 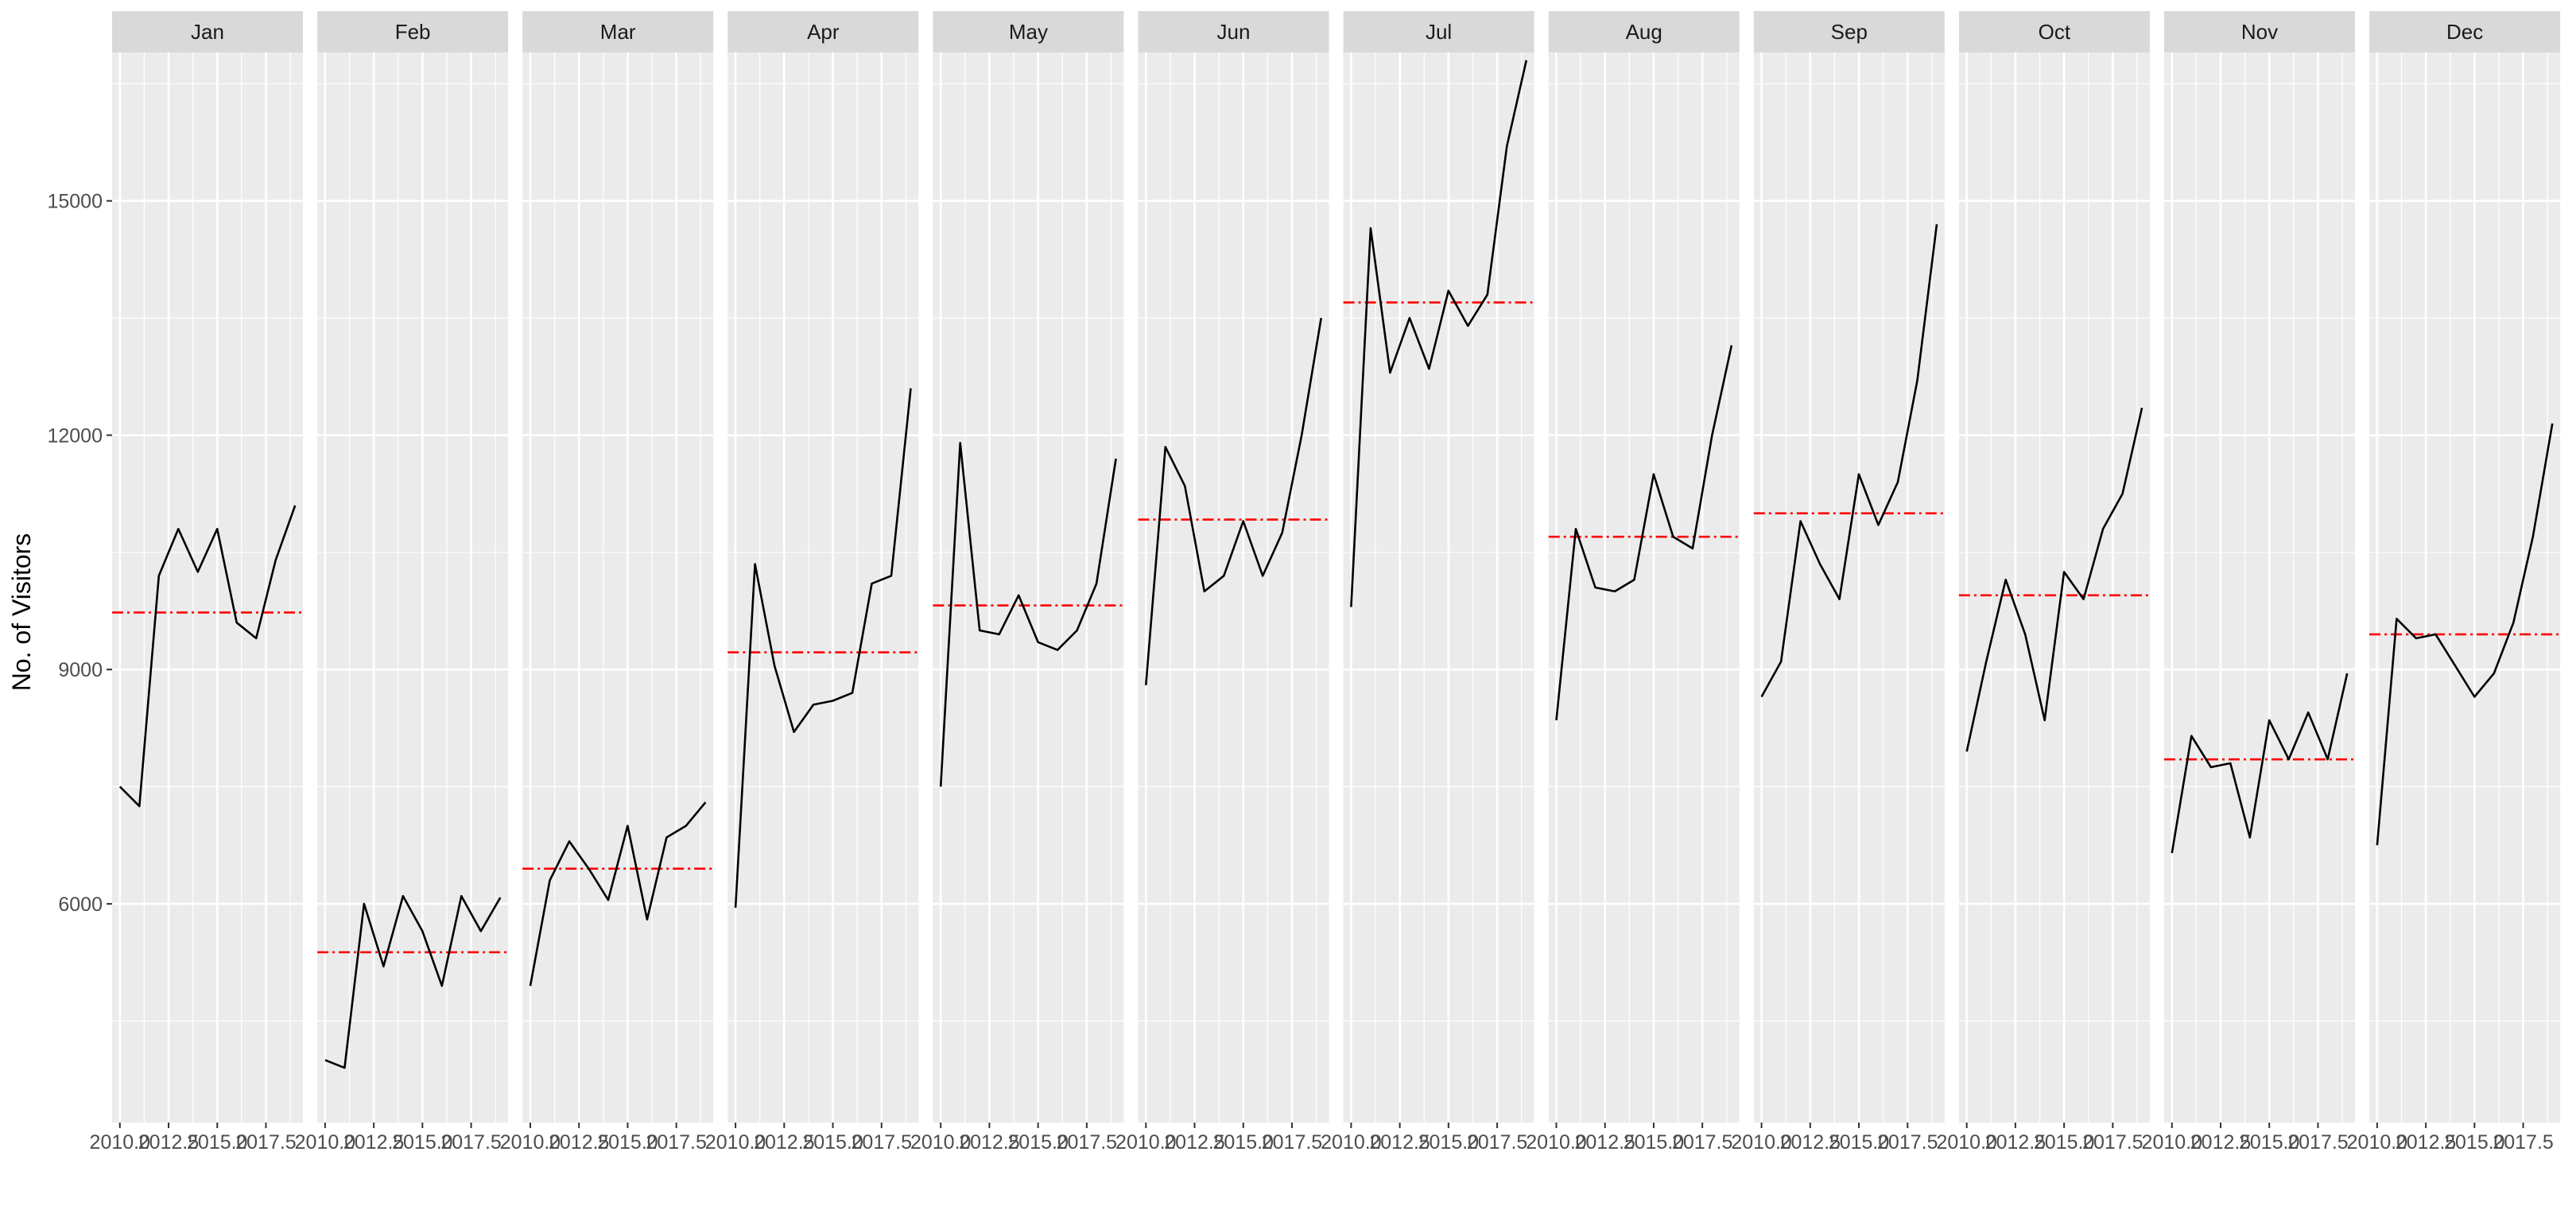 I want to click on y-tick-label: 15000, so click(x=75, y=202).